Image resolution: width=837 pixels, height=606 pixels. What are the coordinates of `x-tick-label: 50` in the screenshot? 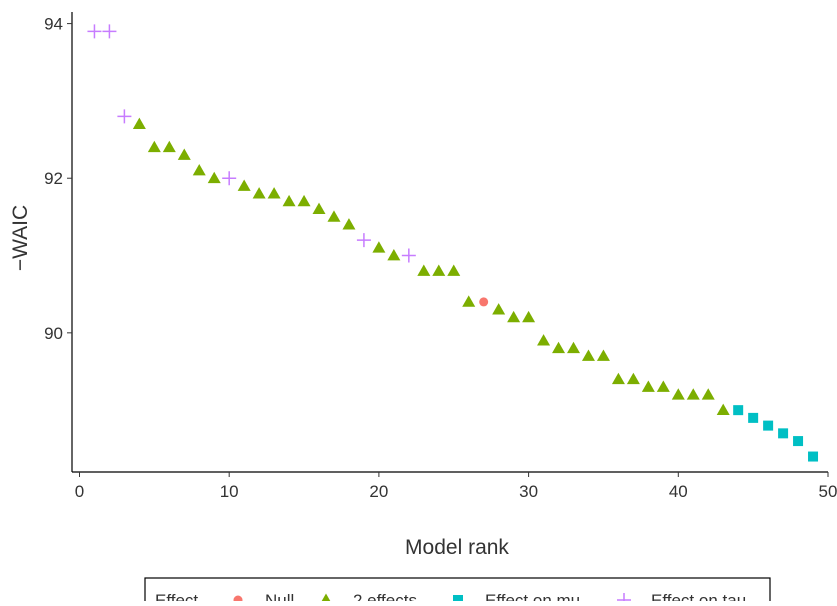 It's located at (828, 491).